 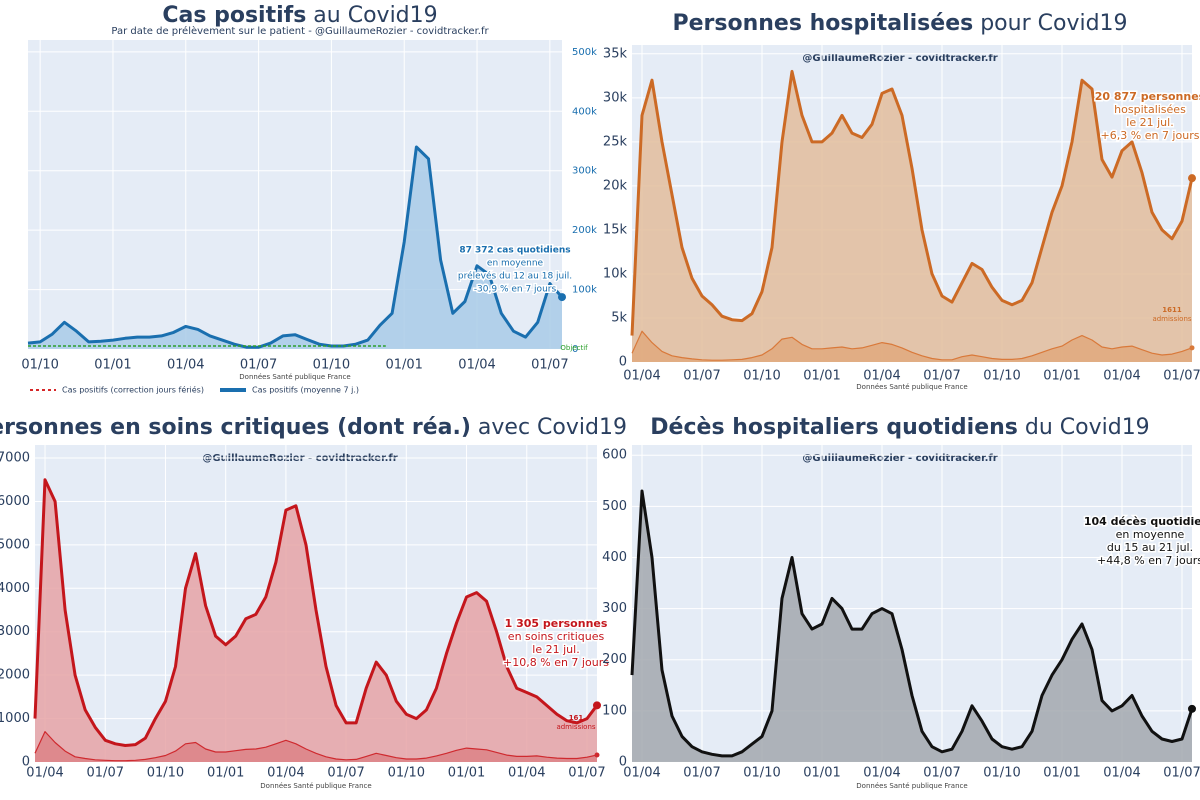 I want to click on chart-title: Personnes hospitalisées pour Covid19, so click(x=899, y=23).